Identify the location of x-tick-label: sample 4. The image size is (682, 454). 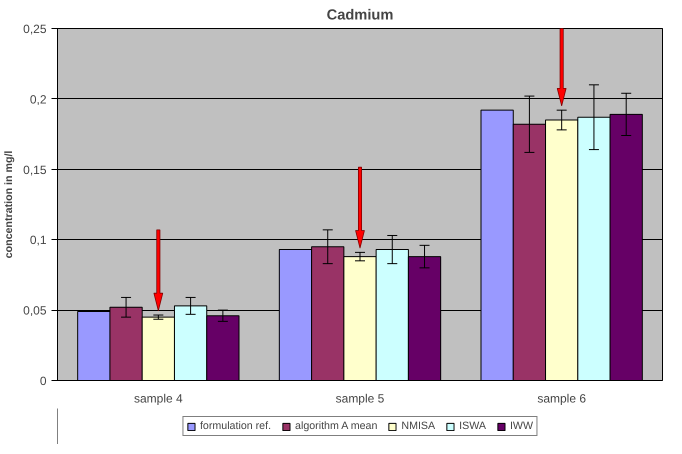
(159, 399).